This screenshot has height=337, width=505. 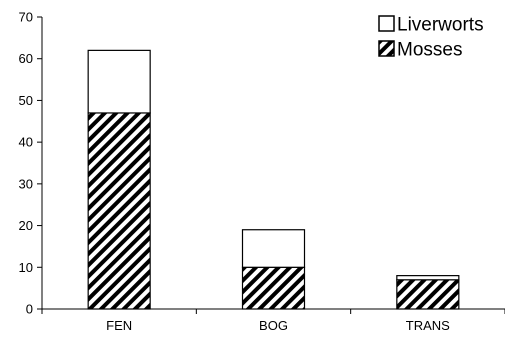 What do you see at coordinates (26, 225) in the screenshot?
I see `y-tick-label: 20` at bounding box center [26, 225].